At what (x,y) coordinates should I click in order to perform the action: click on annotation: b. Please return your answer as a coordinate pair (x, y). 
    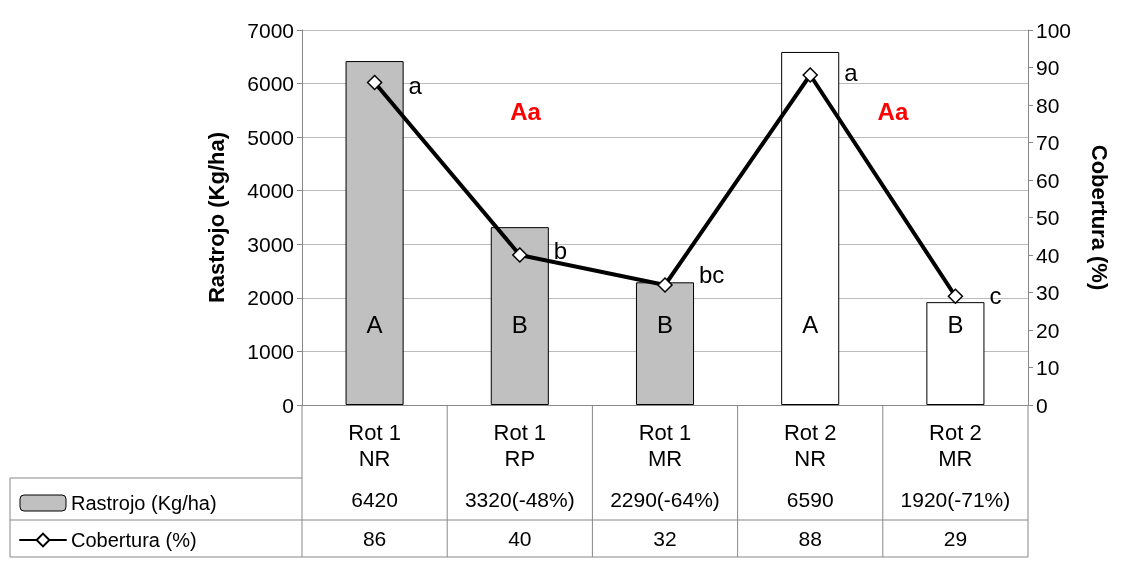
    Looking at the image, I should click on (560, 250).